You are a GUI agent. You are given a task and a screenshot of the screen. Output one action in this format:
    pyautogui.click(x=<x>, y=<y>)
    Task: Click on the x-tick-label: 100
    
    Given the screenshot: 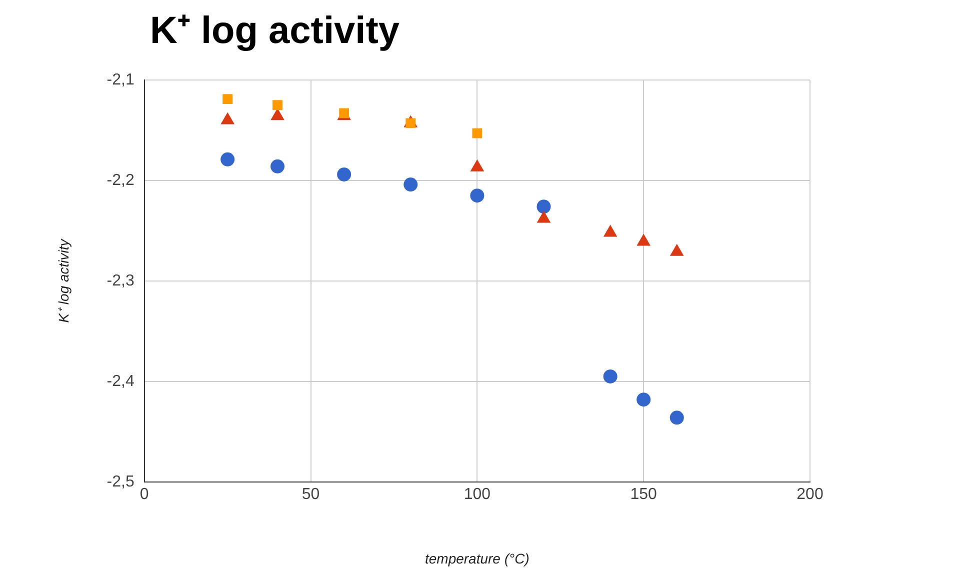 What is the action you would take?
    pyautogui.click(x=477, y=495)
    